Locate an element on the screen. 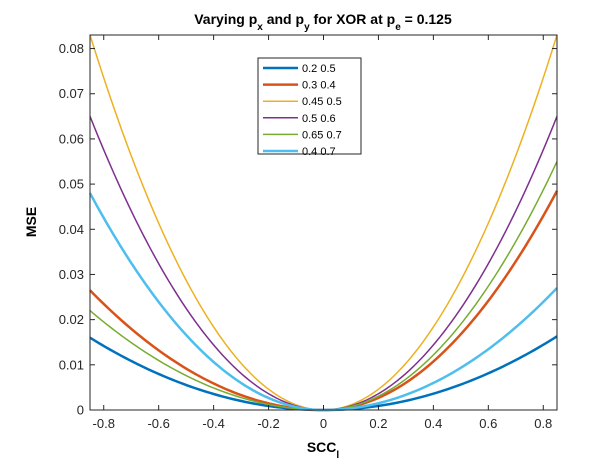 The image size is (616, 462). x-tick-label: 0.2 is located at coordinates (378, 423).